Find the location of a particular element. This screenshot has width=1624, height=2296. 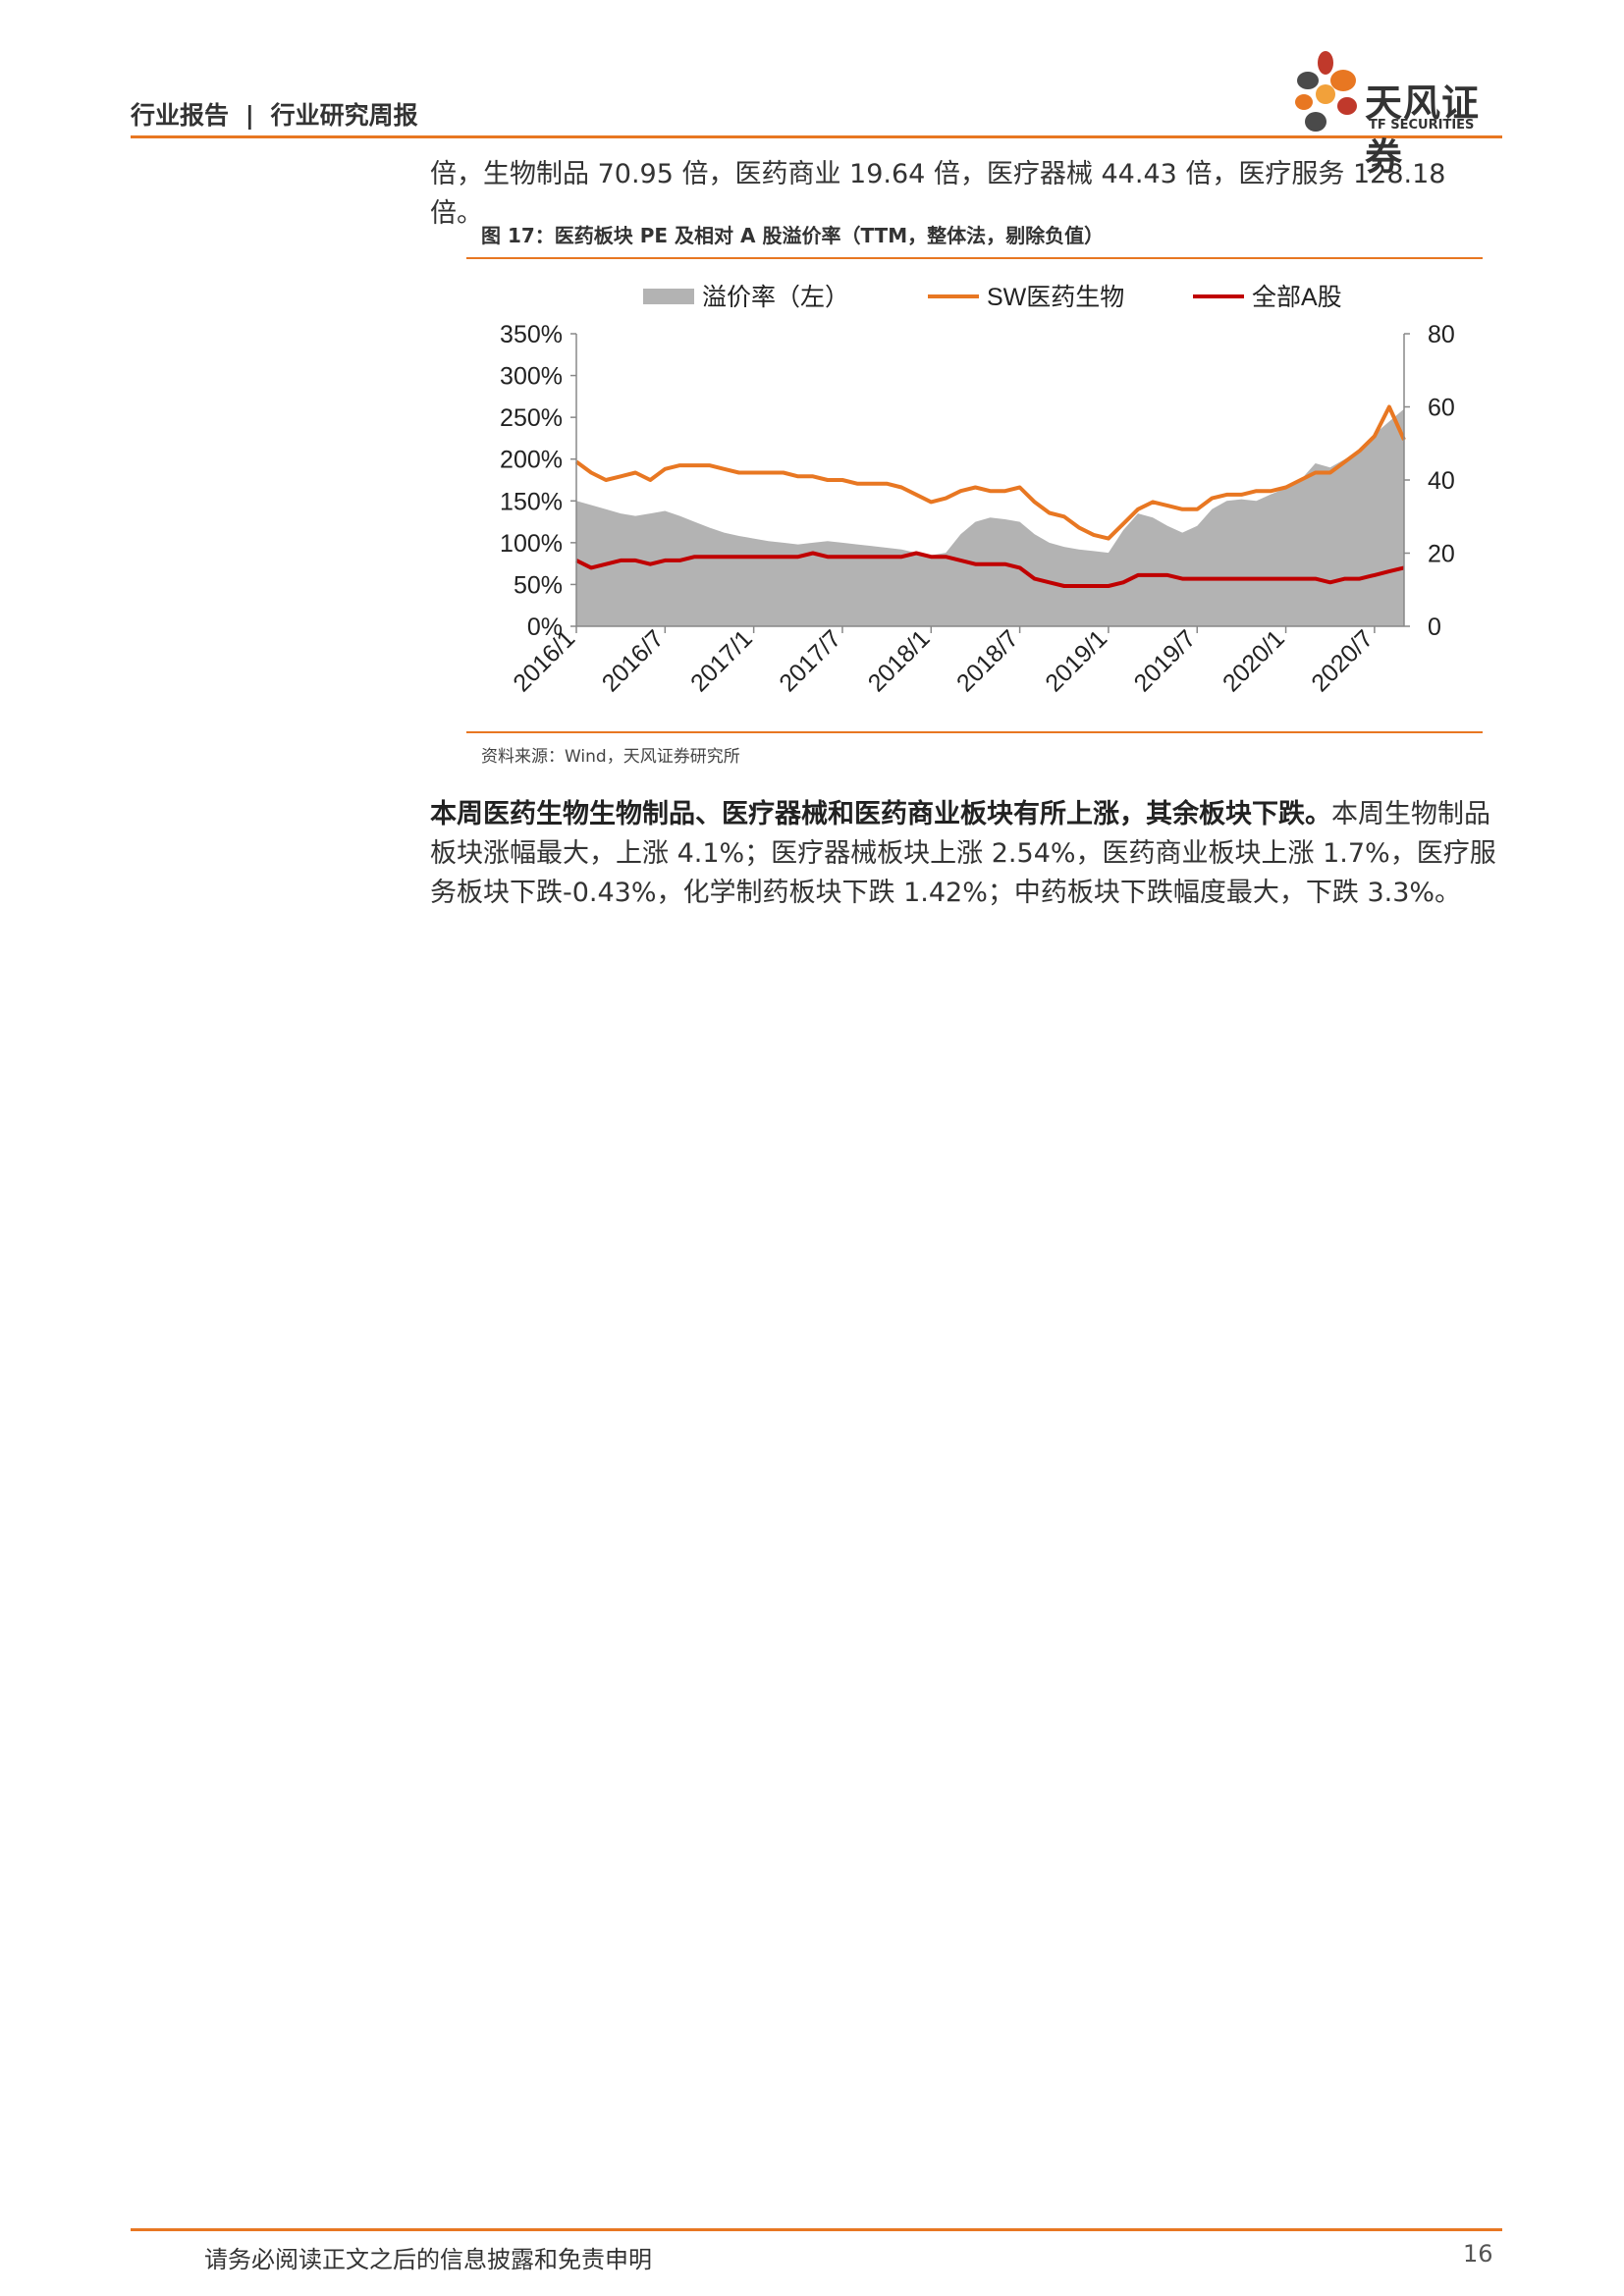

footer-rule is located at coordinates (816, 2229).